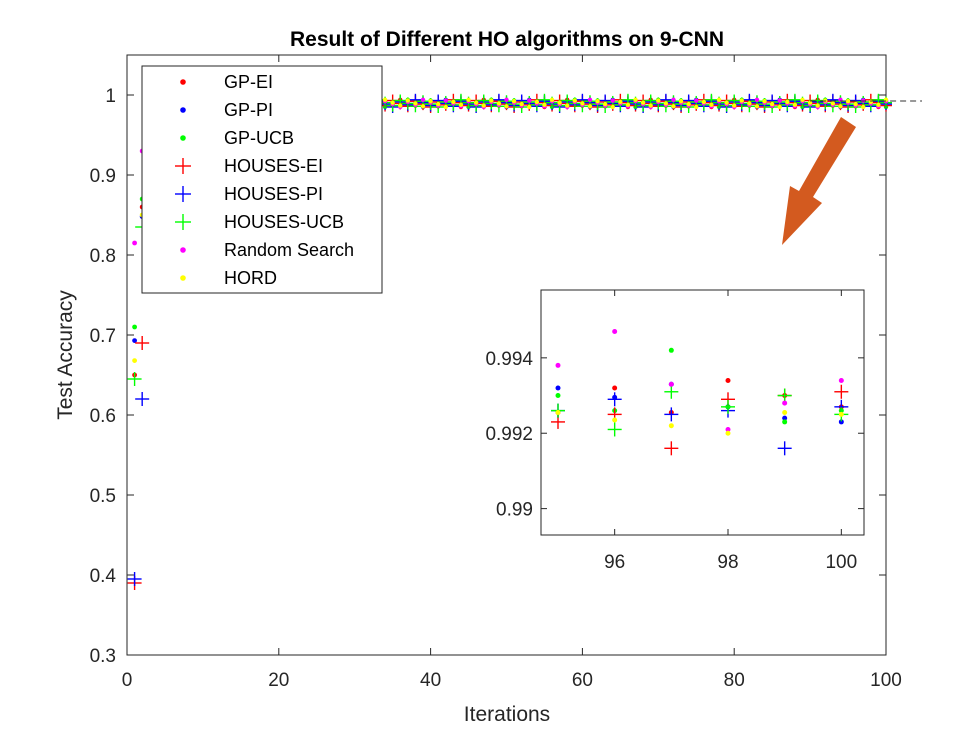 This screenshot has height=740, width=980. Describe the element at coordinates (728, 406) in the screenshot. I see `inset-point-houses-ucb` at that location.